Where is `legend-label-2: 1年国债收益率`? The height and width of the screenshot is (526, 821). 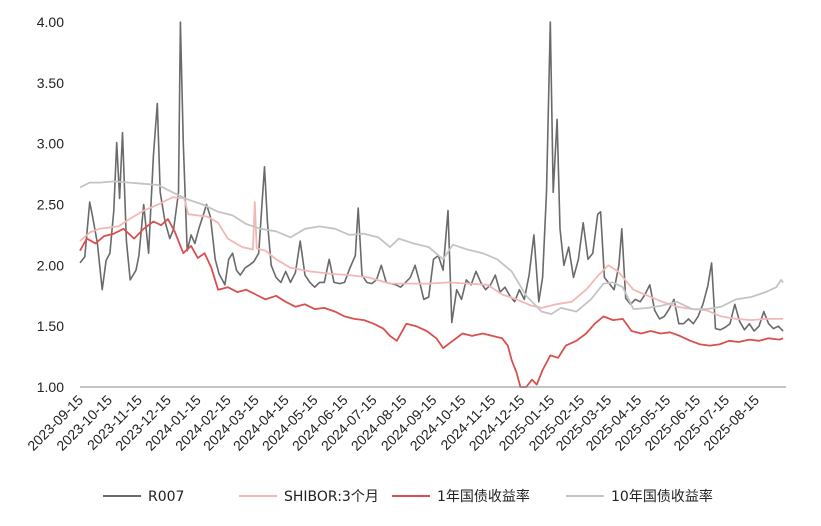 legend-label-2: 1年国债收益率 is located at coordinates (483, 496).